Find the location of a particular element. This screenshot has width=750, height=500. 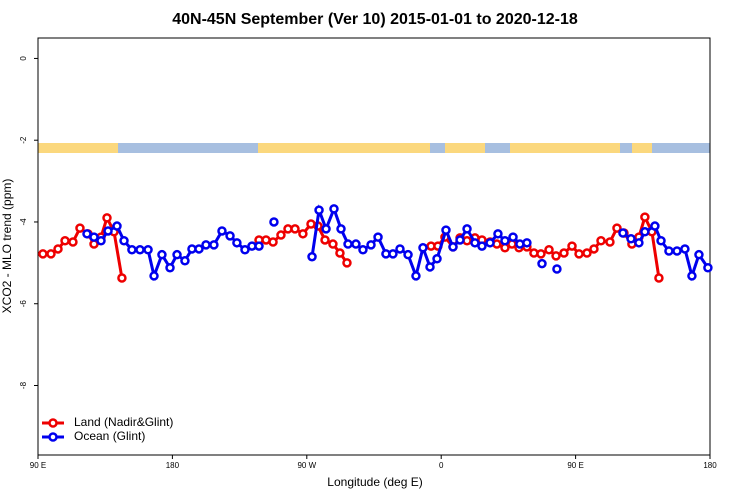

y-tick-label: 0 is located at coordinates (23, 58).